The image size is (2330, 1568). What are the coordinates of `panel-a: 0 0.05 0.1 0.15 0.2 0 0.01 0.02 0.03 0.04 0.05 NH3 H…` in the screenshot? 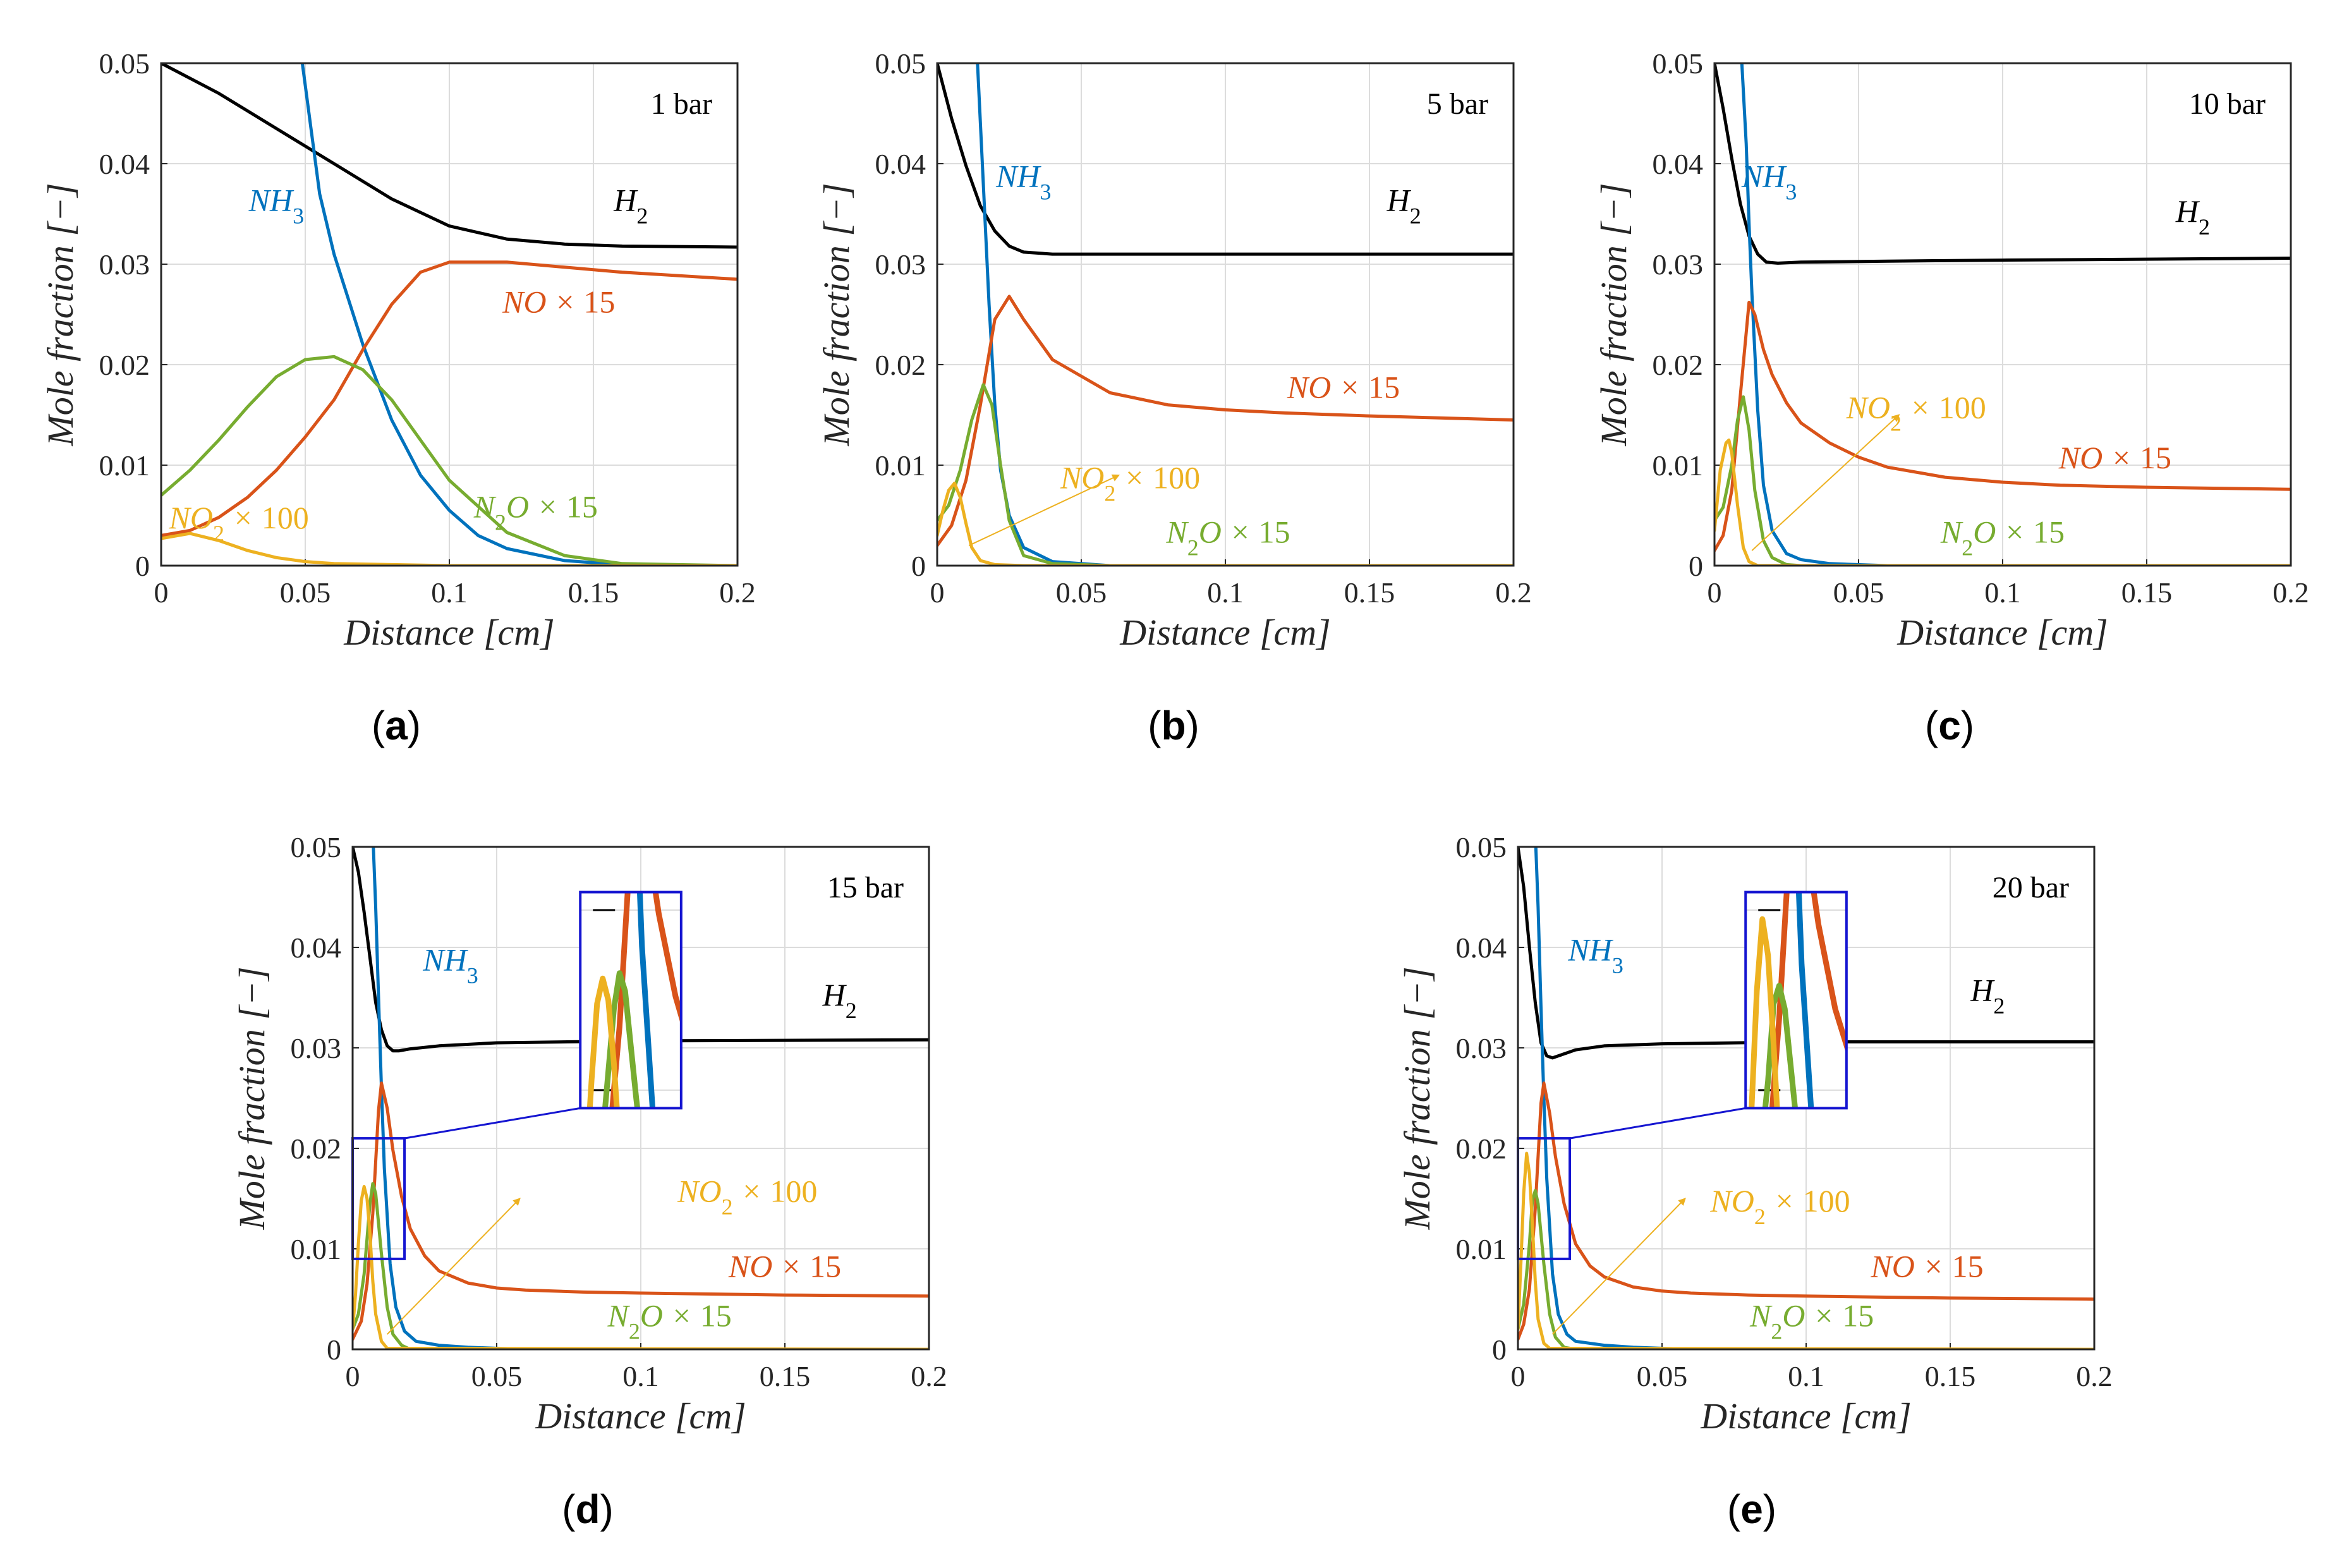 It's located at (398, 397).